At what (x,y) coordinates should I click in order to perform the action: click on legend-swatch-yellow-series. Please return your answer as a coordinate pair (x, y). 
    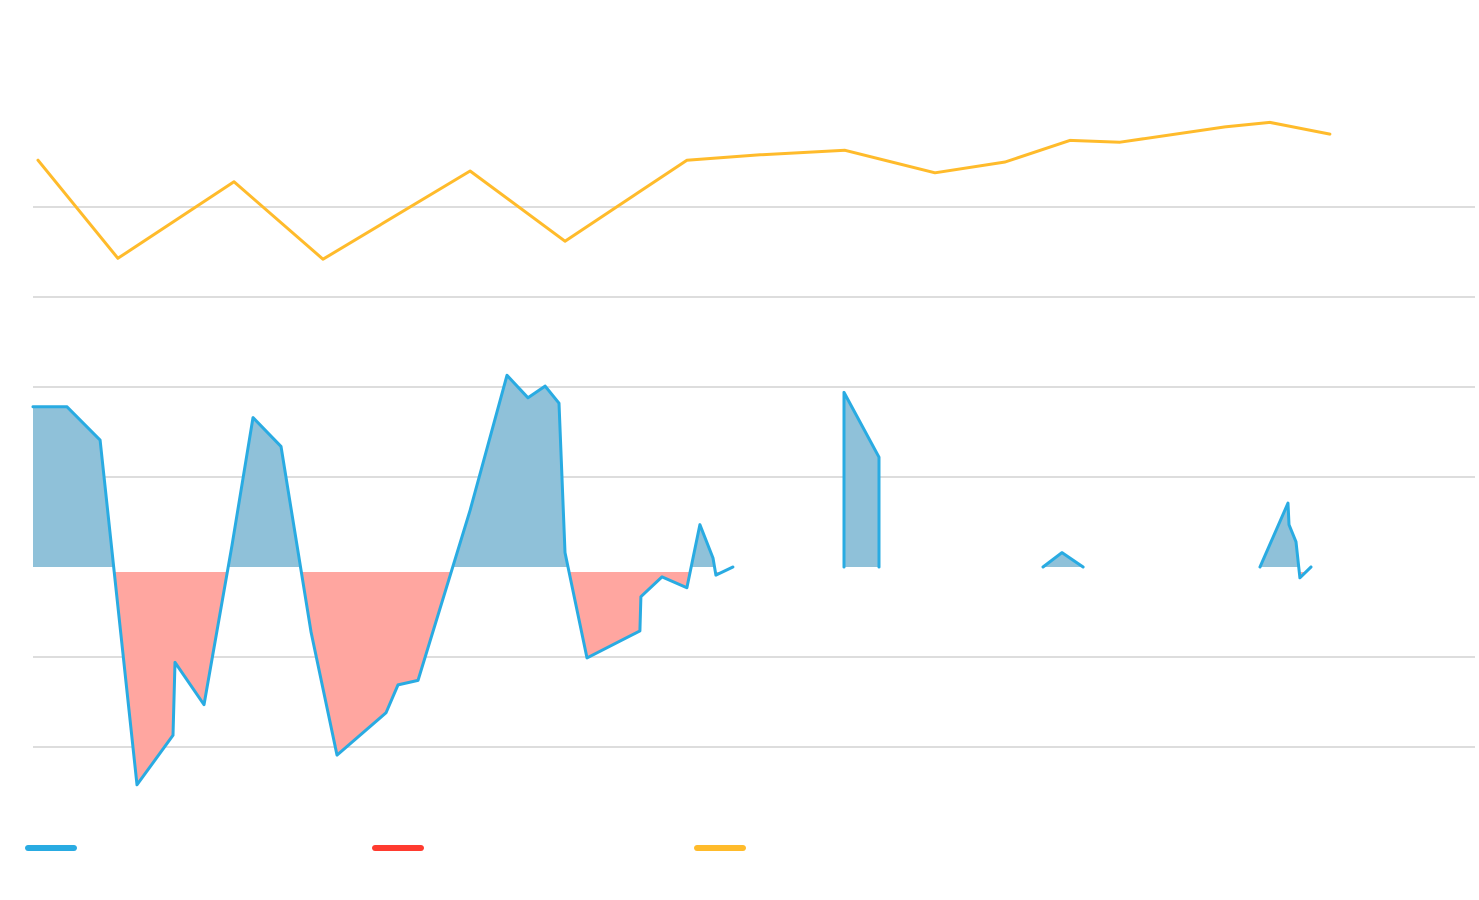
    Looking at the image, I should click on (720, 848).